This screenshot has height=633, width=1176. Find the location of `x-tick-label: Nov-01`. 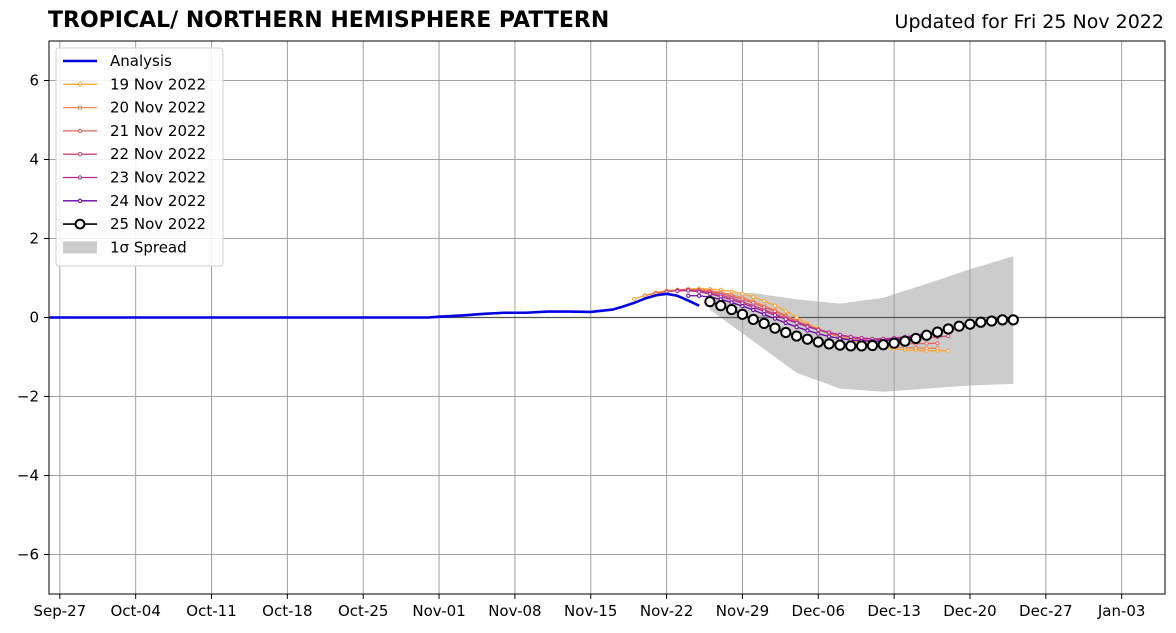

x-tick-label: Nov-01 is located at coordinates (438, 611).